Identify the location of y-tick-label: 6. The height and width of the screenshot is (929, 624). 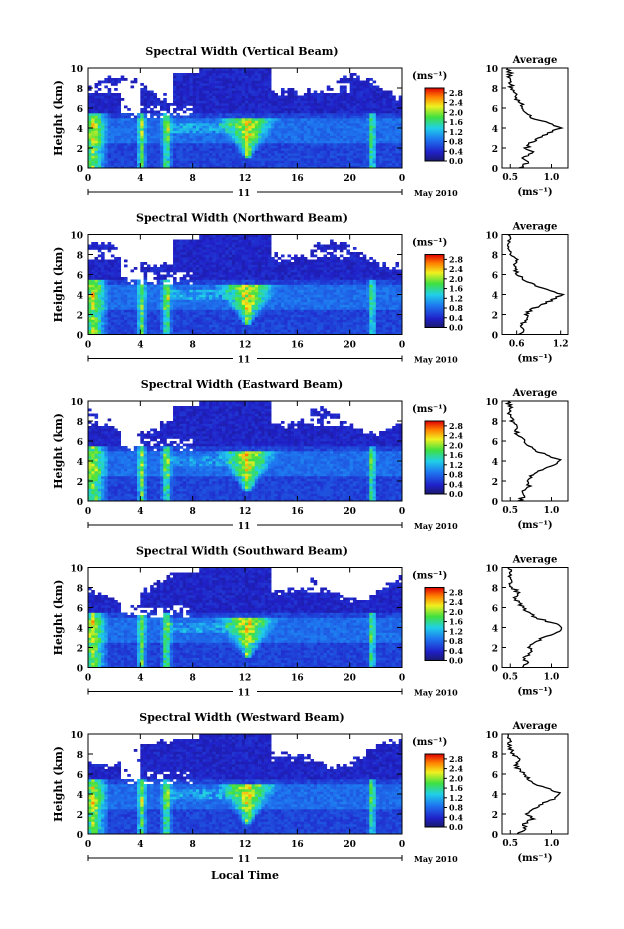
(80, 110).